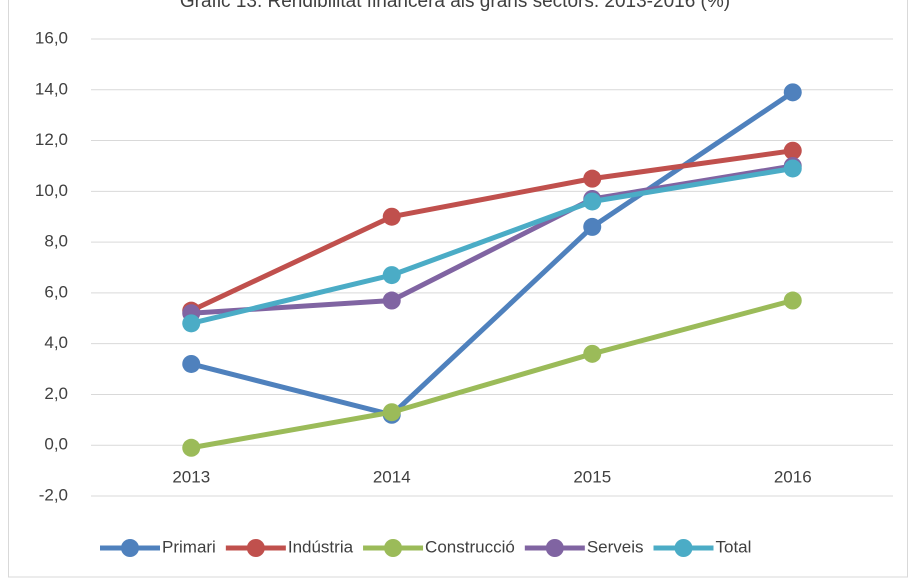 The height and width of the screenshot is (580, 910). What do you see at coordinates (56, 291) in the screenshot?
I see `y-tick-label: 6,0` at bounding box center [56, 291].